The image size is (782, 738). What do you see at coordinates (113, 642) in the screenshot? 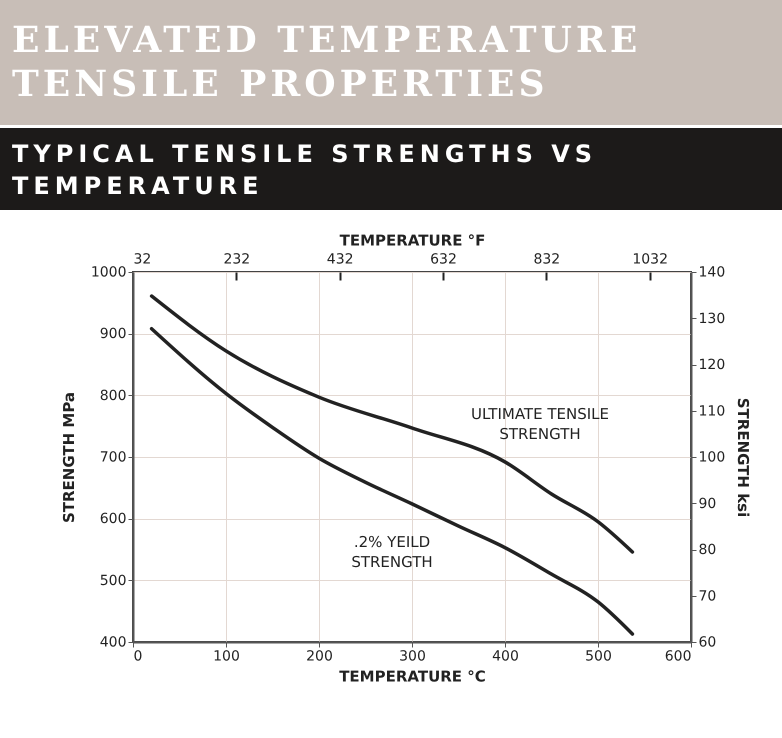
I see `y-tick-label: 400` at bounding box center [113, 642].